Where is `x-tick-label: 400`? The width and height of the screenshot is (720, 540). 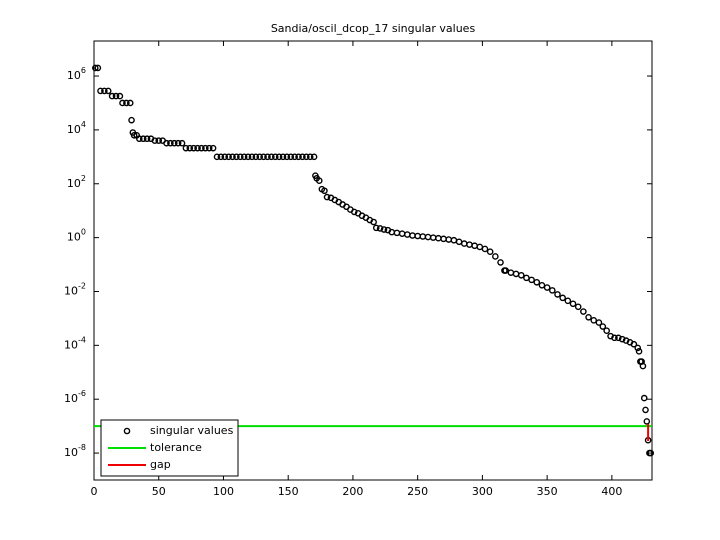 x-tick-label: 400 is located at coordinates (611, 491).